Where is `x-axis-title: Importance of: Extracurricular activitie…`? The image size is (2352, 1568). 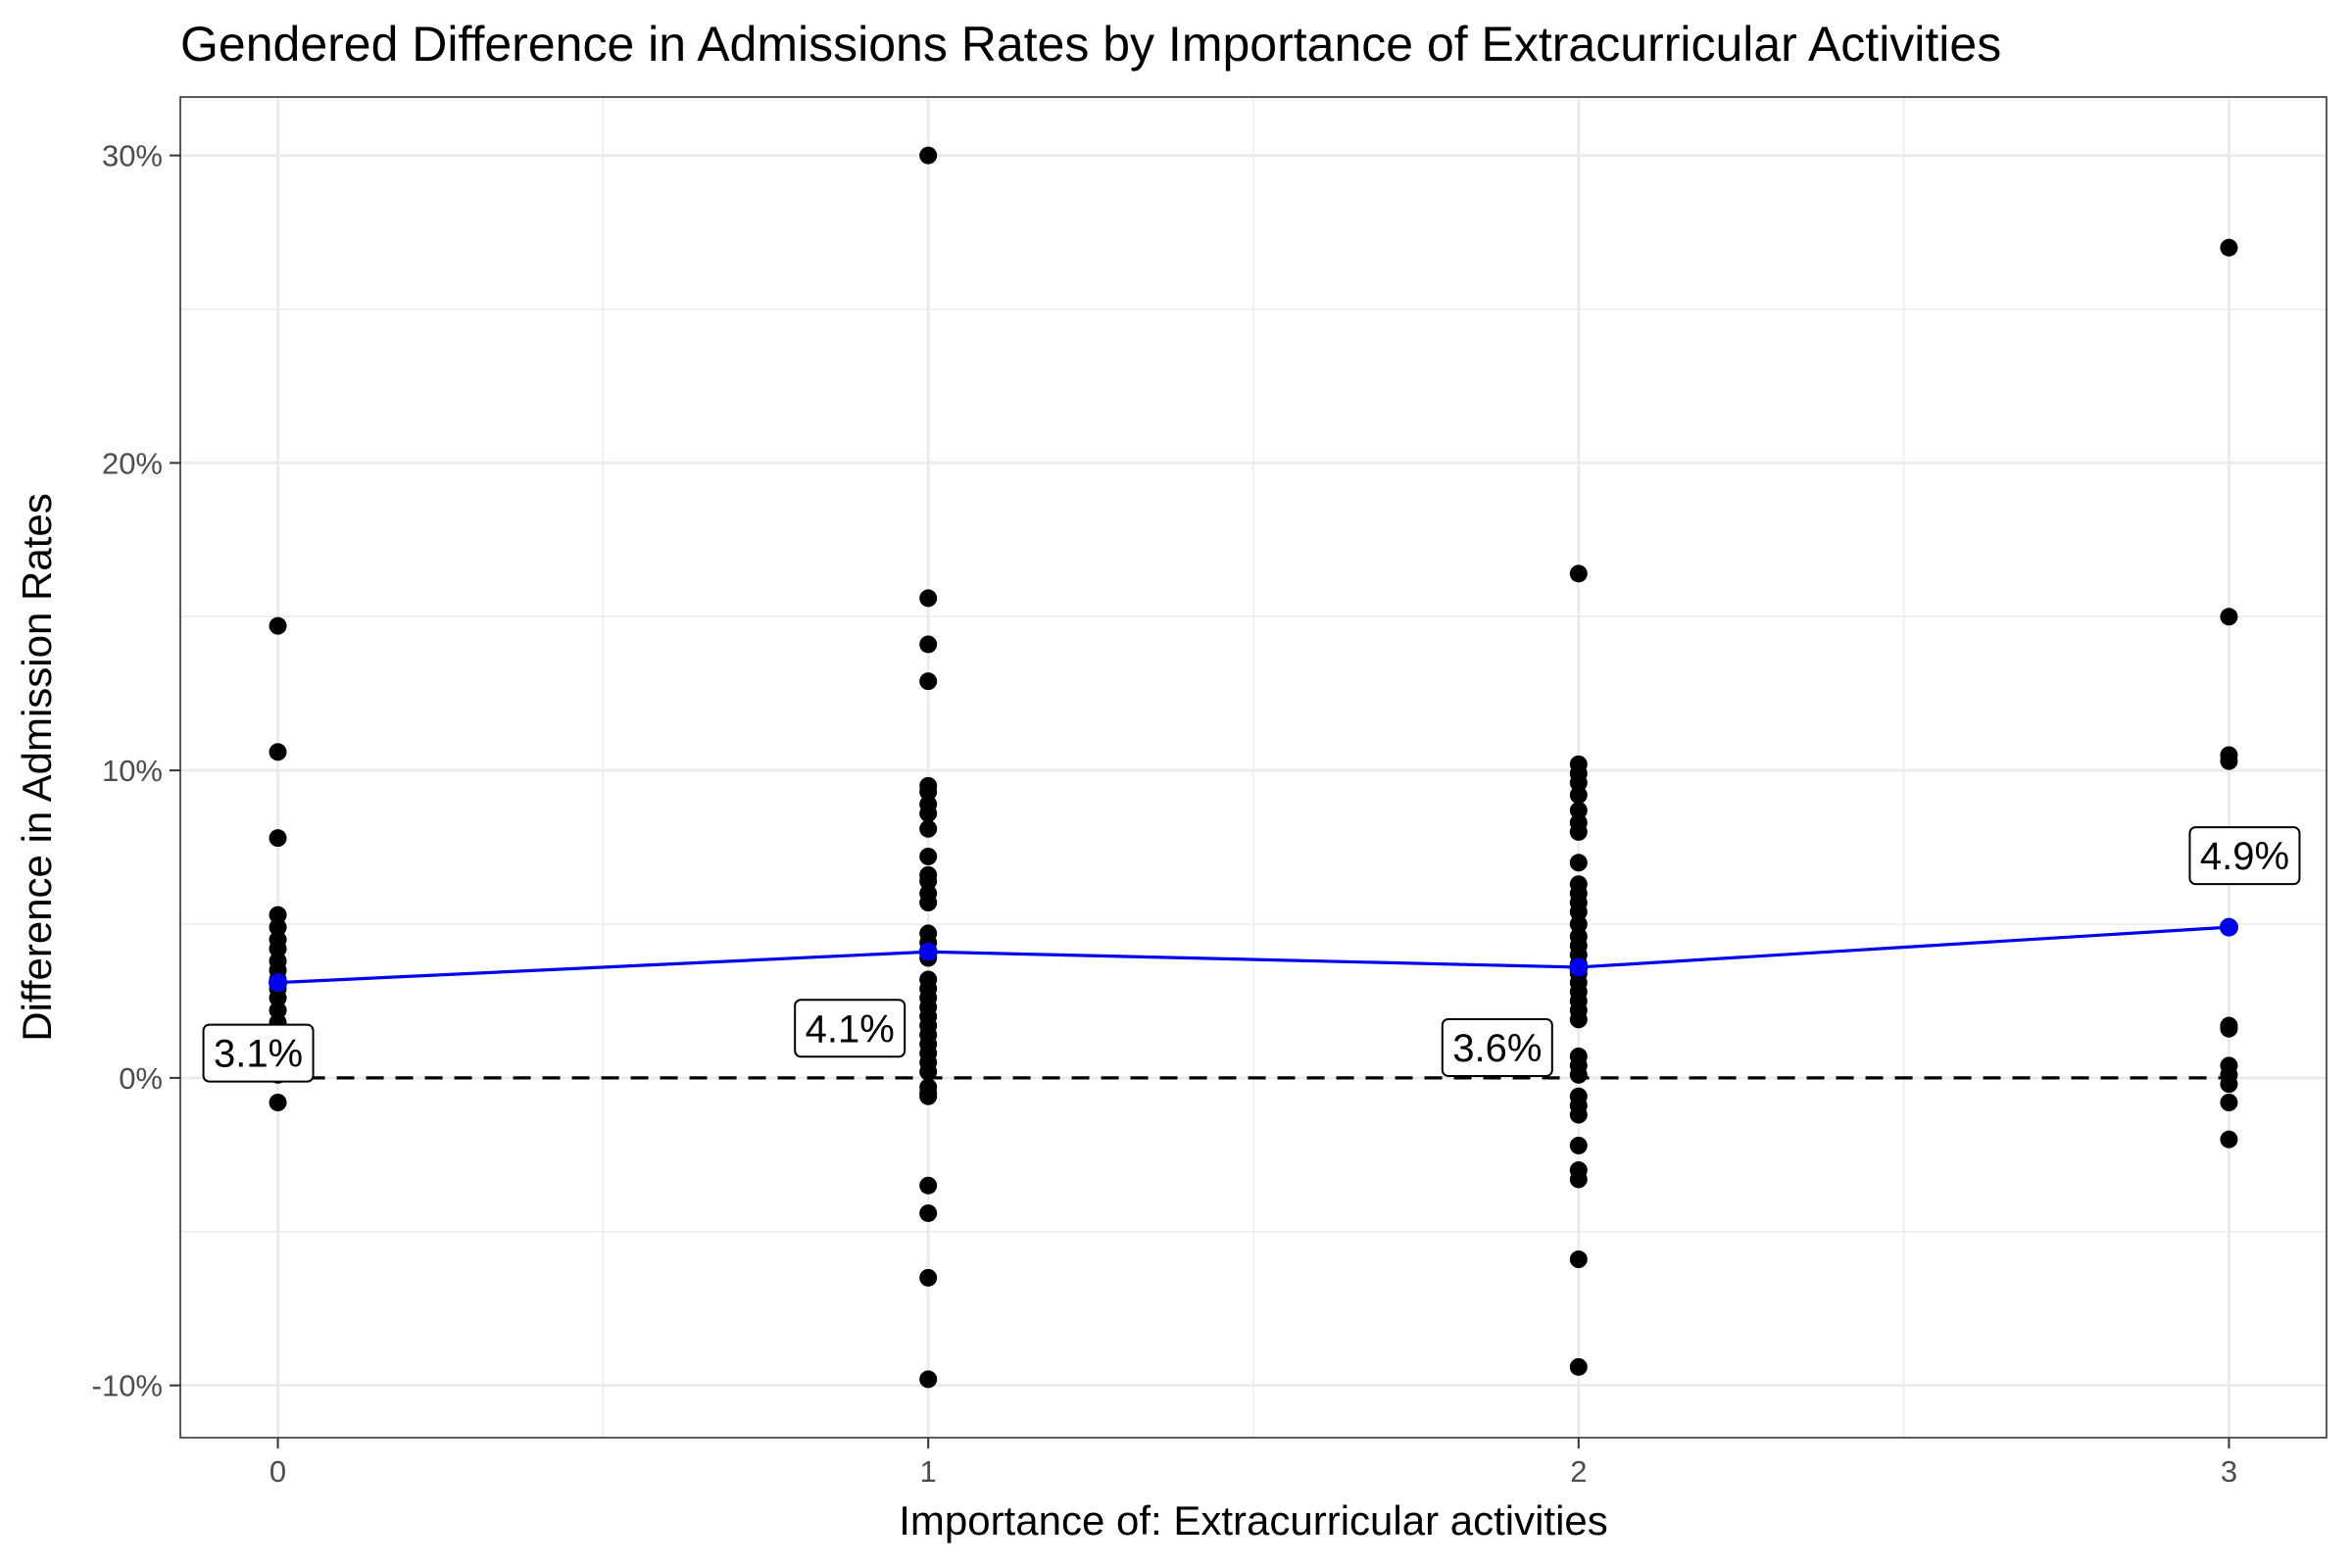 x-axis-title: Importance of: Extracurricular activitie… is located at coordinates (1253, 1520).